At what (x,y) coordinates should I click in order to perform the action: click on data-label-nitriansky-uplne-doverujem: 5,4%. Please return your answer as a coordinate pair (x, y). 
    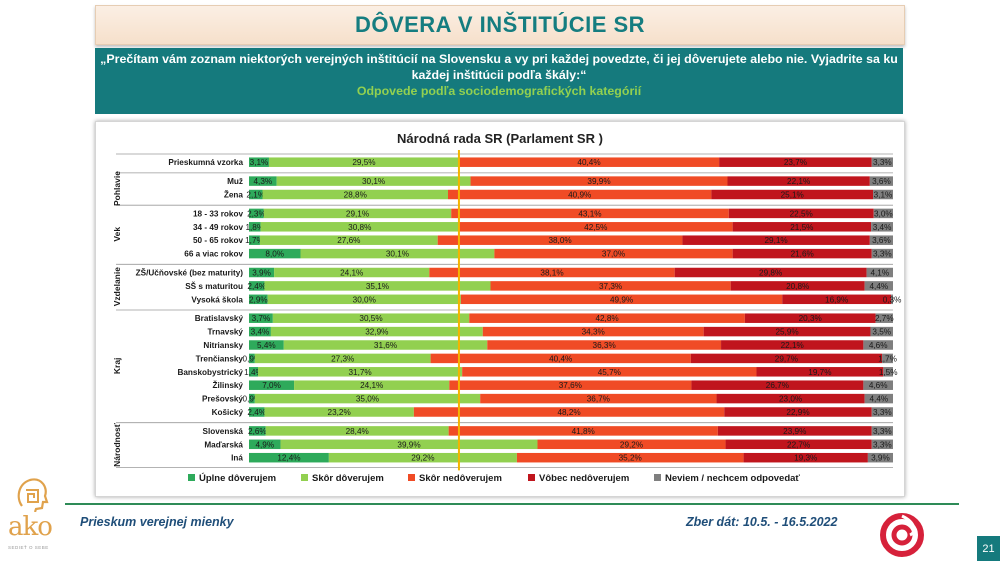
    Looking at the image, I should click on (266, 345).